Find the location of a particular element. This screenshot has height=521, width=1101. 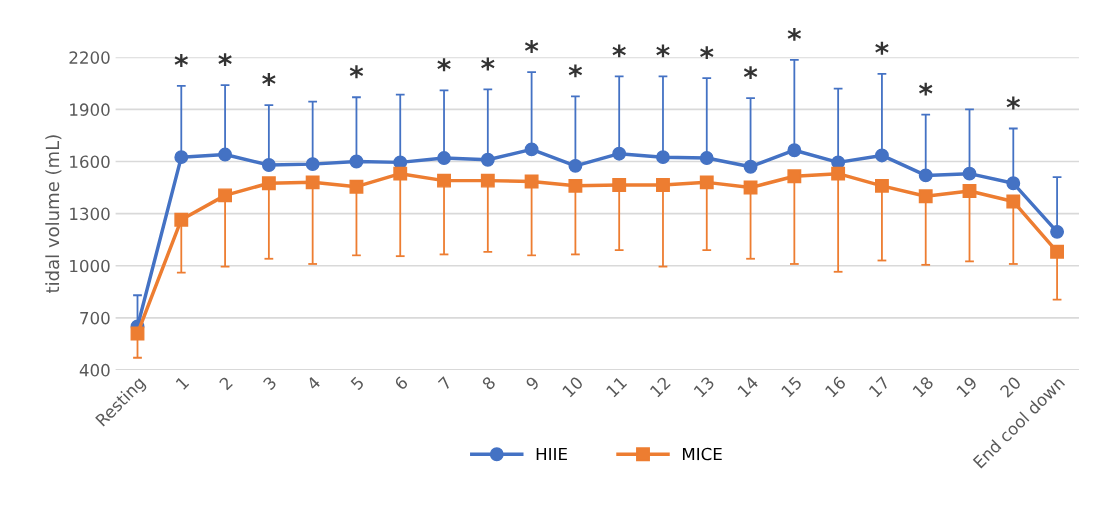

x-tick-label: 17 is located at coordinates (879, 387).